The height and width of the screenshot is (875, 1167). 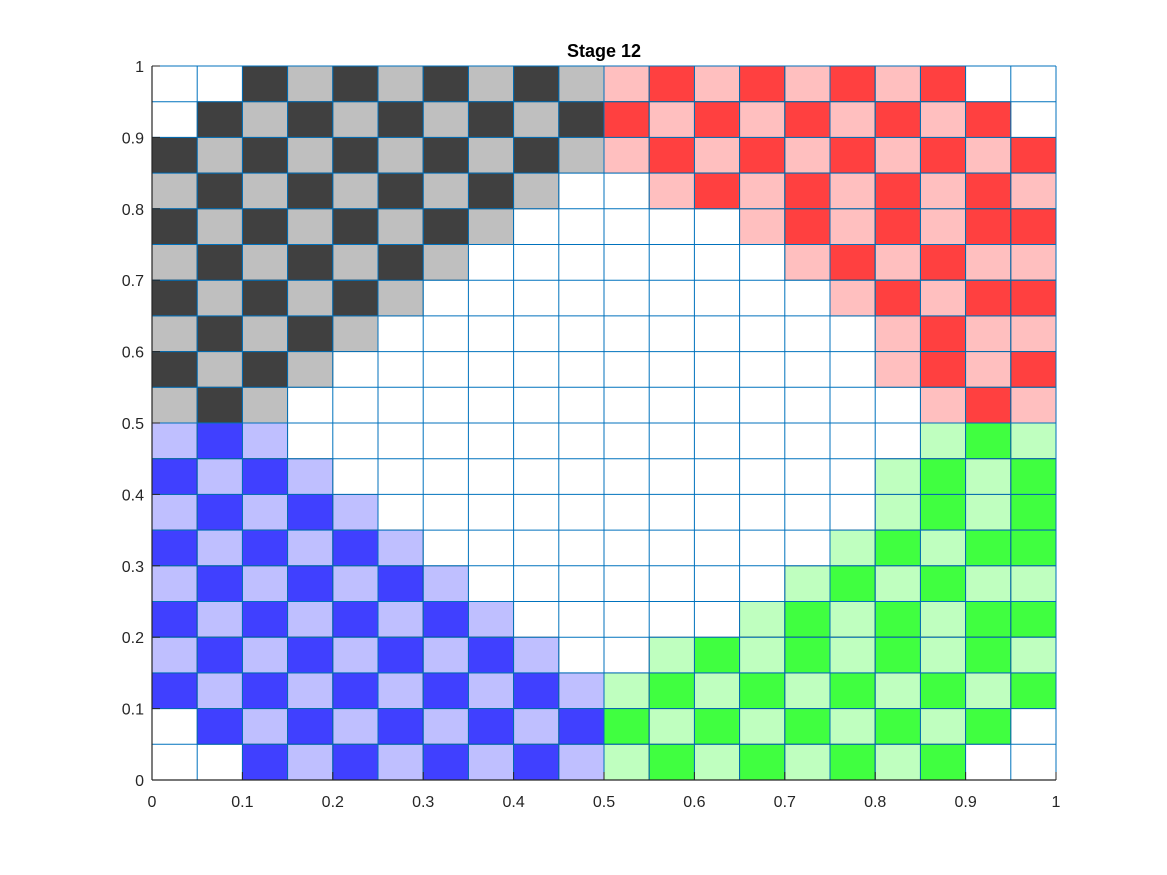 I want to click on x-tick-label: 0.6, so click(x=694, y=802).